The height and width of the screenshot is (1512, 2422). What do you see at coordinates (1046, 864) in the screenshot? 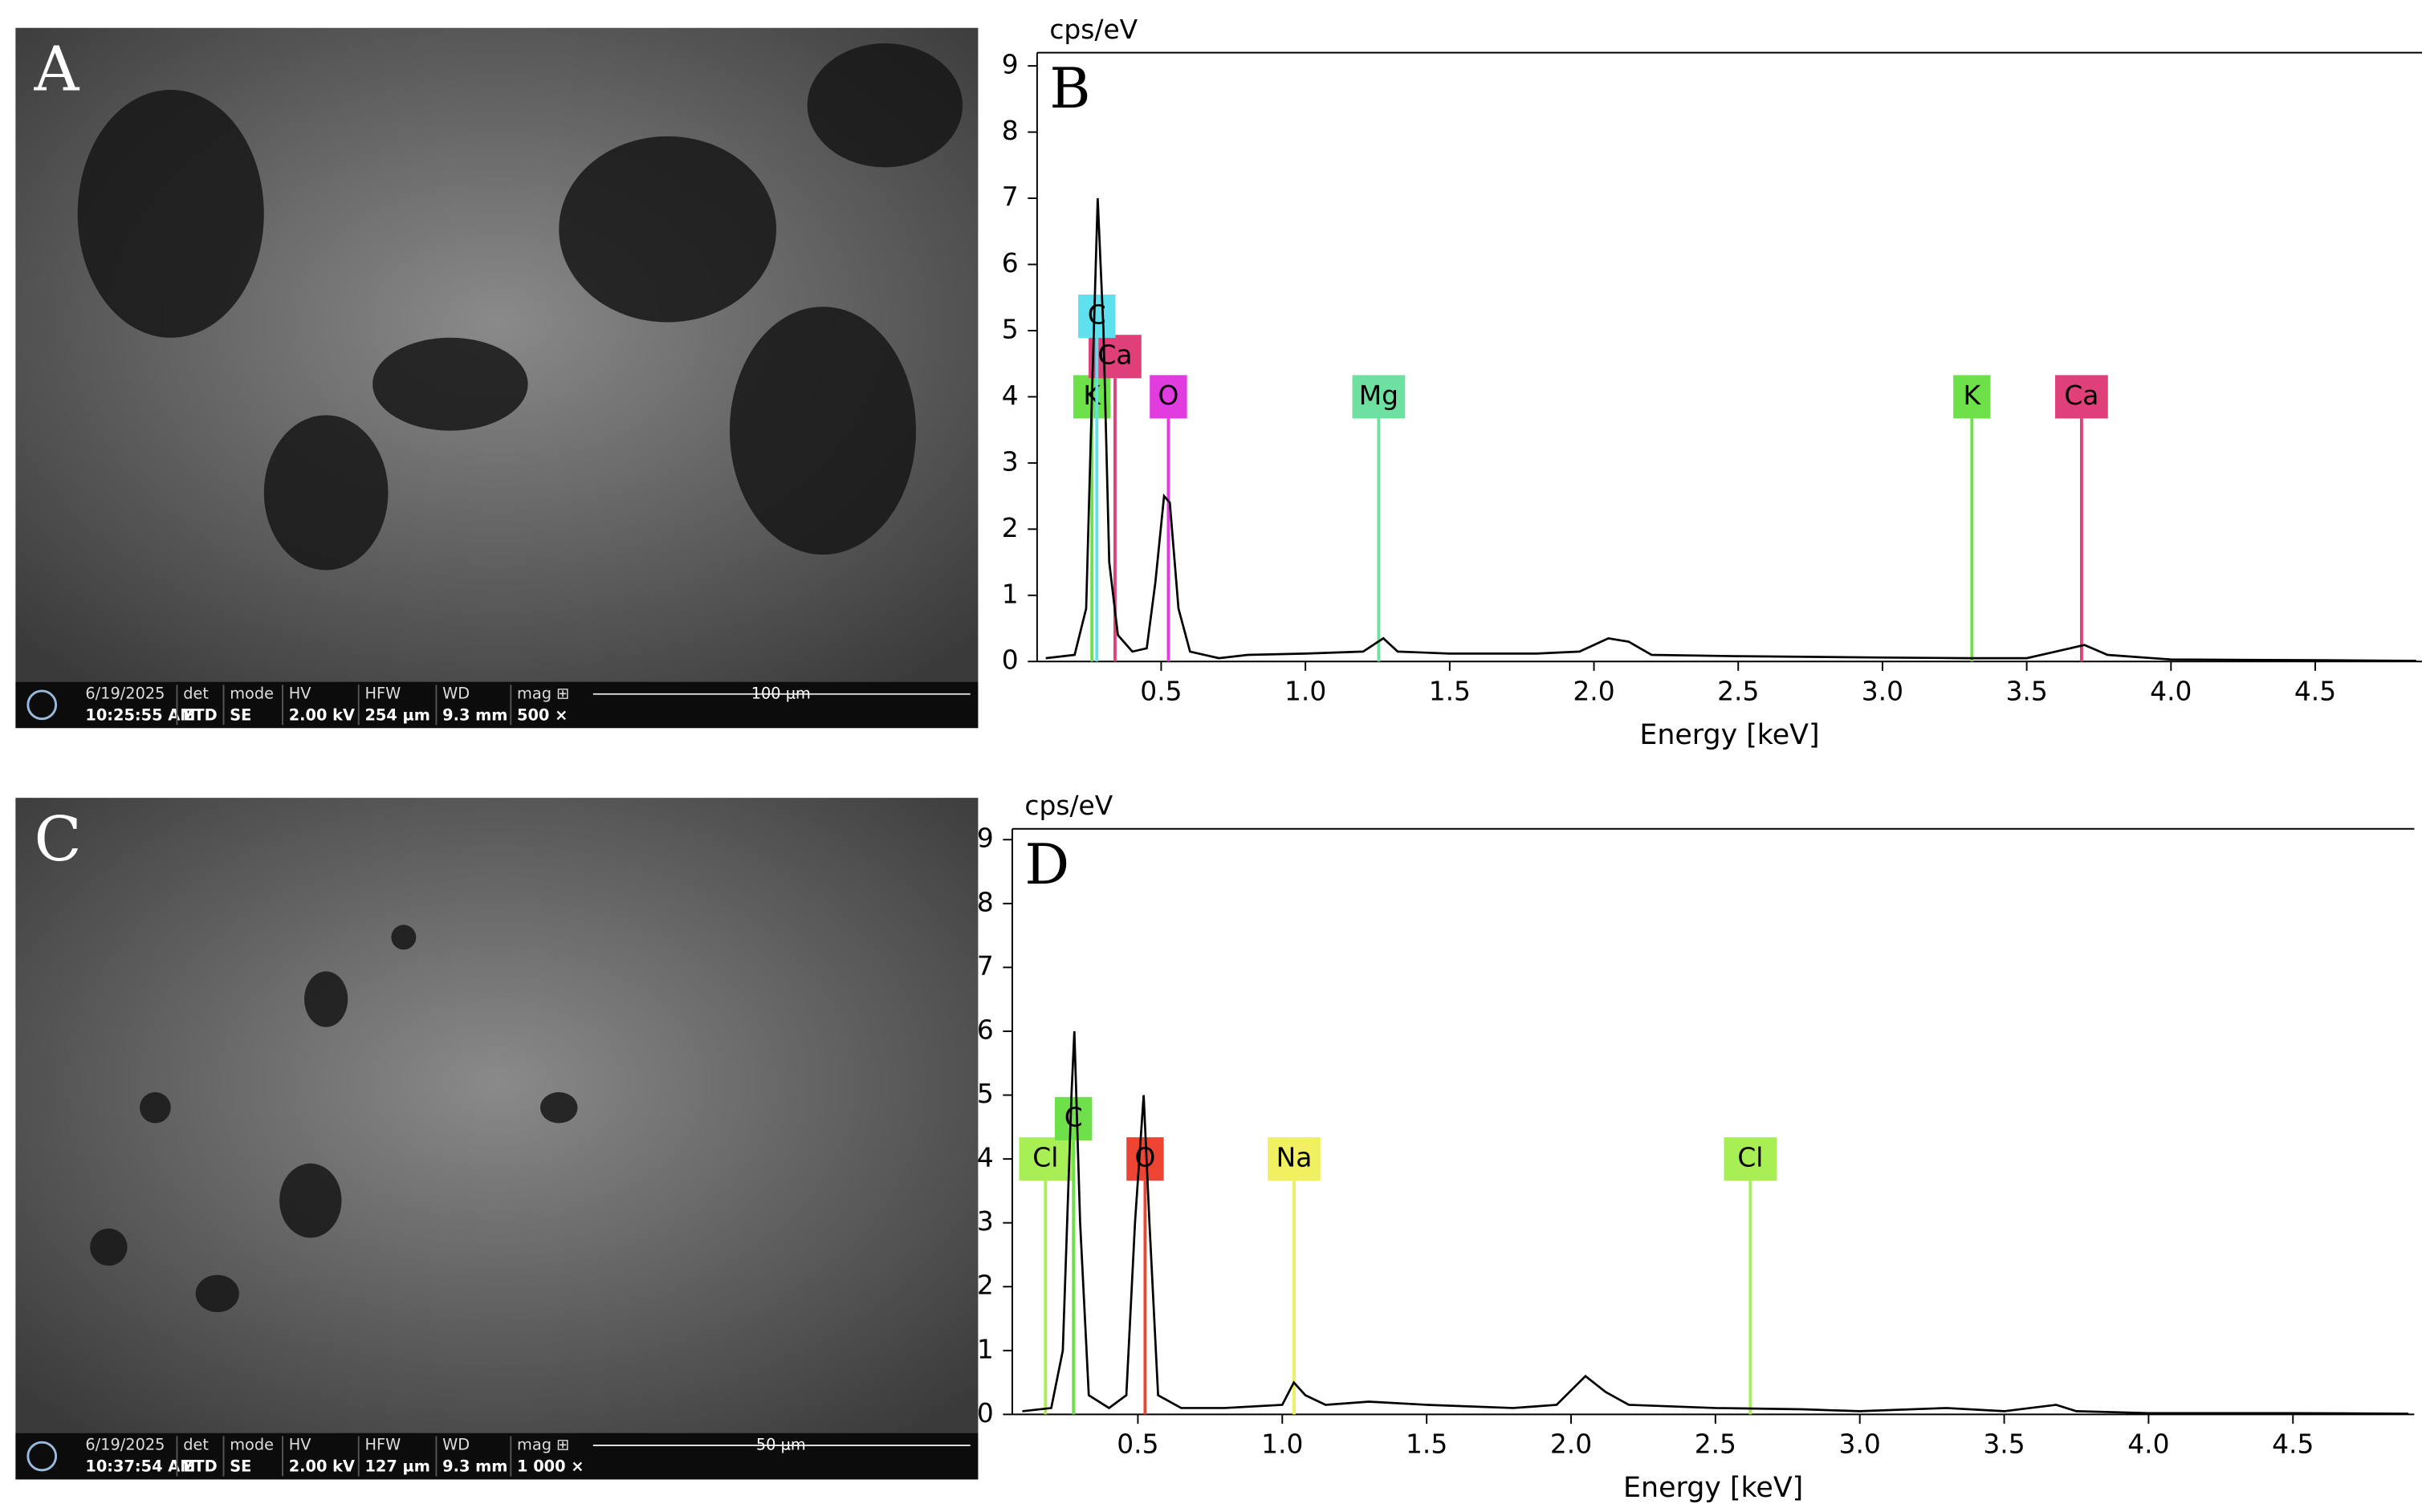
I see `panel-label: D` at bounding box center [1046, 864].